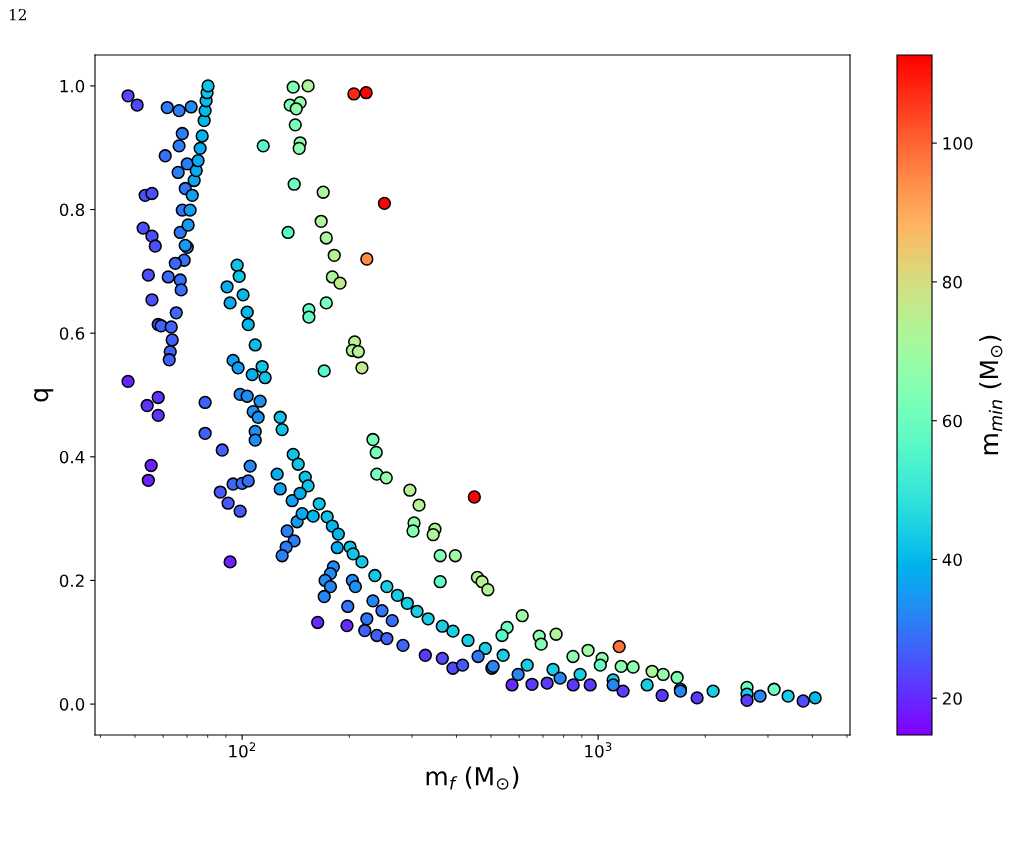 Image resolution: width=1017 pixels, height=842 pixels. I want to click on text: 12, so click(17, 14).